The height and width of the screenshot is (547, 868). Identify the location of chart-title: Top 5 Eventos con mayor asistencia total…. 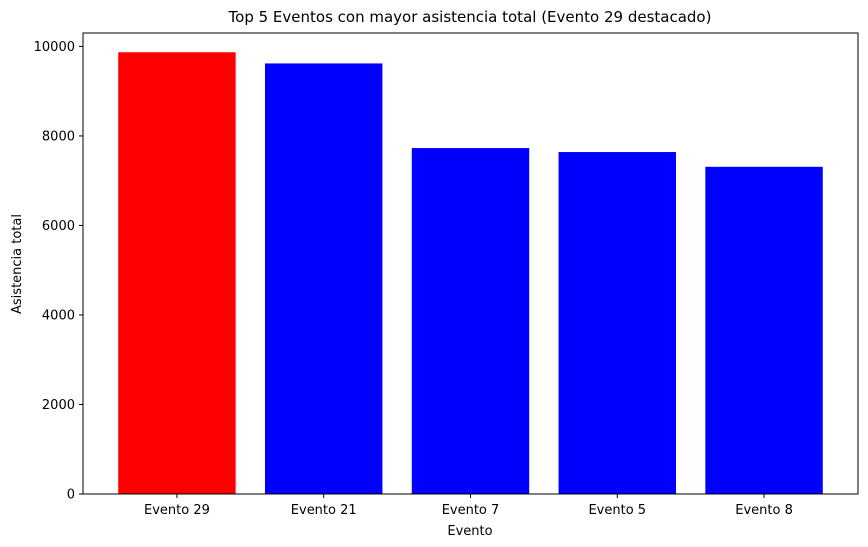
(470, 17).